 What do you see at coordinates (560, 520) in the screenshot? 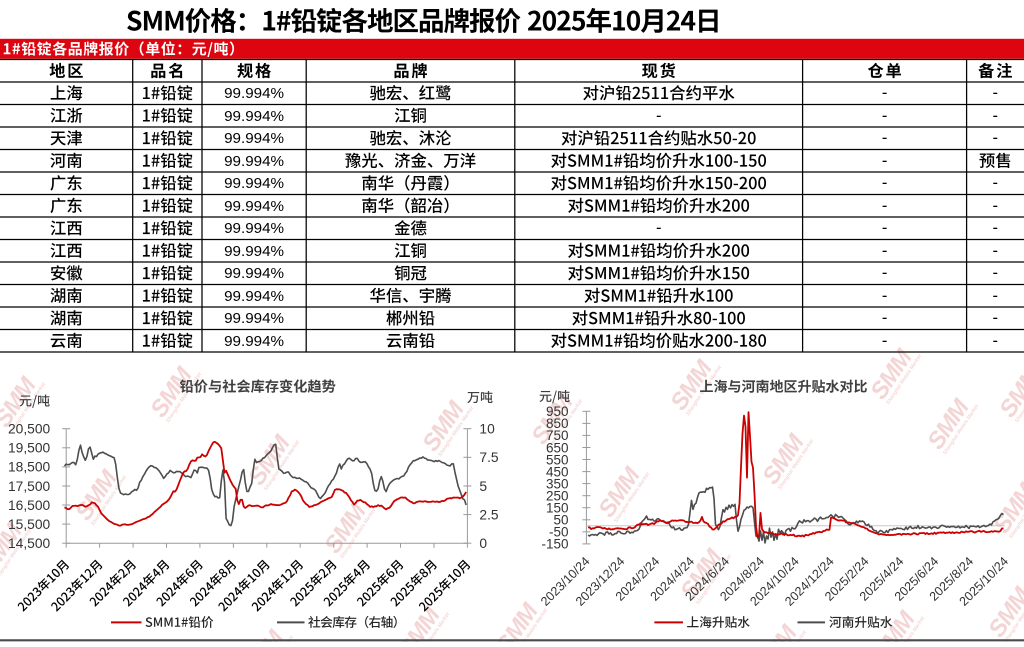
I see `svg-text: 50` at bounding box center [560, 520].